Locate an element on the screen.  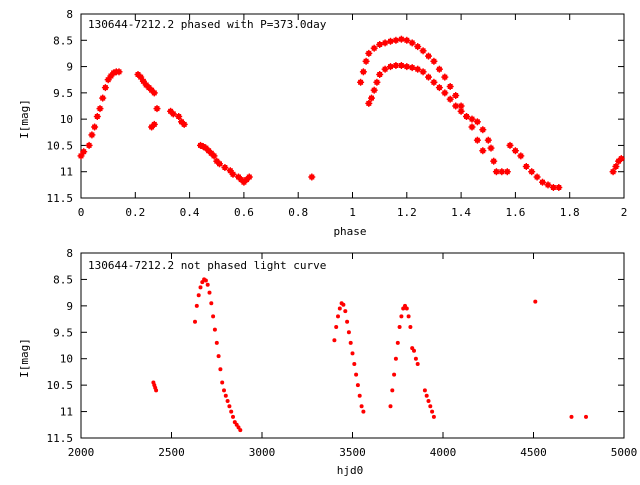
y-tick-label-unphased: 8 is located at coordinates (69, 253).